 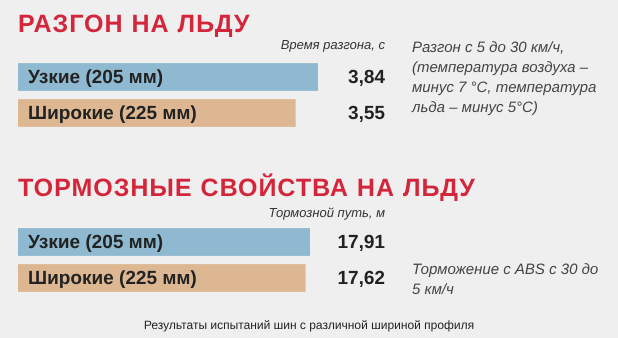 I want to click on text: Торможение с ABS с 30 до 5 км/ч, so click(x=506, y=280).